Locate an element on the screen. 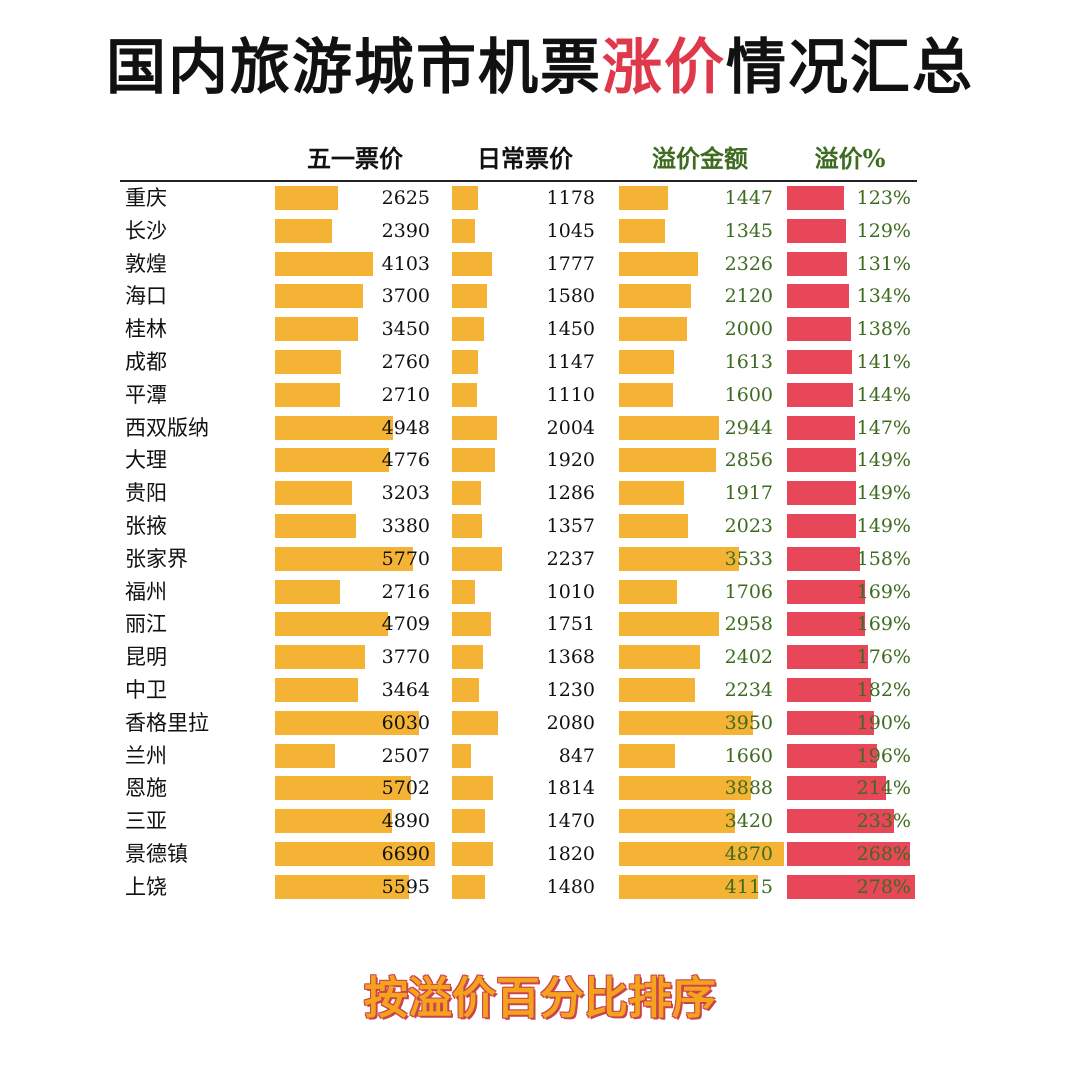 This screenshot has width=1080, height=1074. premium-percent-value: 196% is located at coordinates (883, 755).